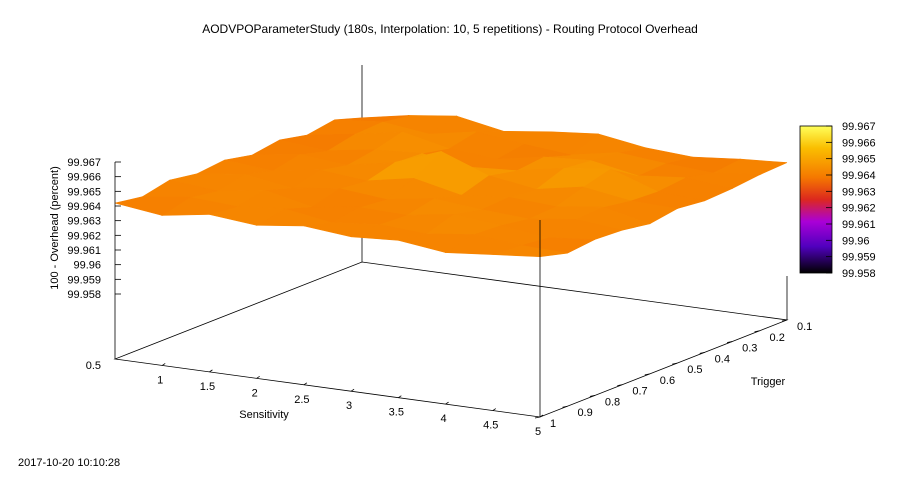  What do you see at coordinates (639, 392) in the screenshot?
I see `y-tick-label: 0.7` at bounding box center [639, 392].